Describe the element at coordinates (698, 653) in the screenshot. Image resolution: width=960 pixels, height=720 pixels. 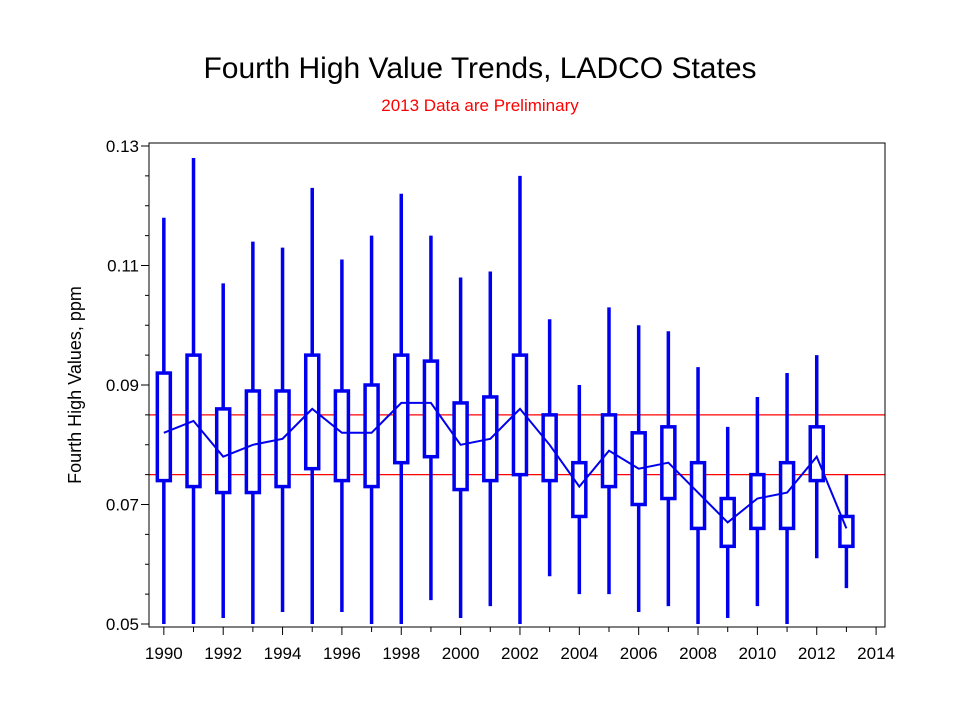
I see `x-tick-label: 2008` at that location.